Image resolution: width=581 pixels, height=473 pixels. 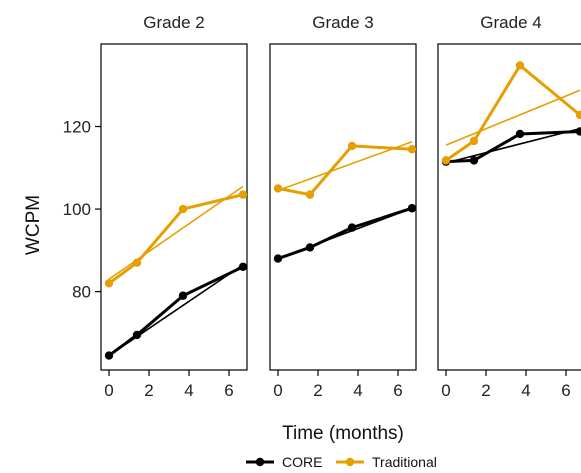 What do you see at coordinates (33, 225) in the screenshot?
I see `y-axis-title: WCPM` at bounding box center [33, 225].